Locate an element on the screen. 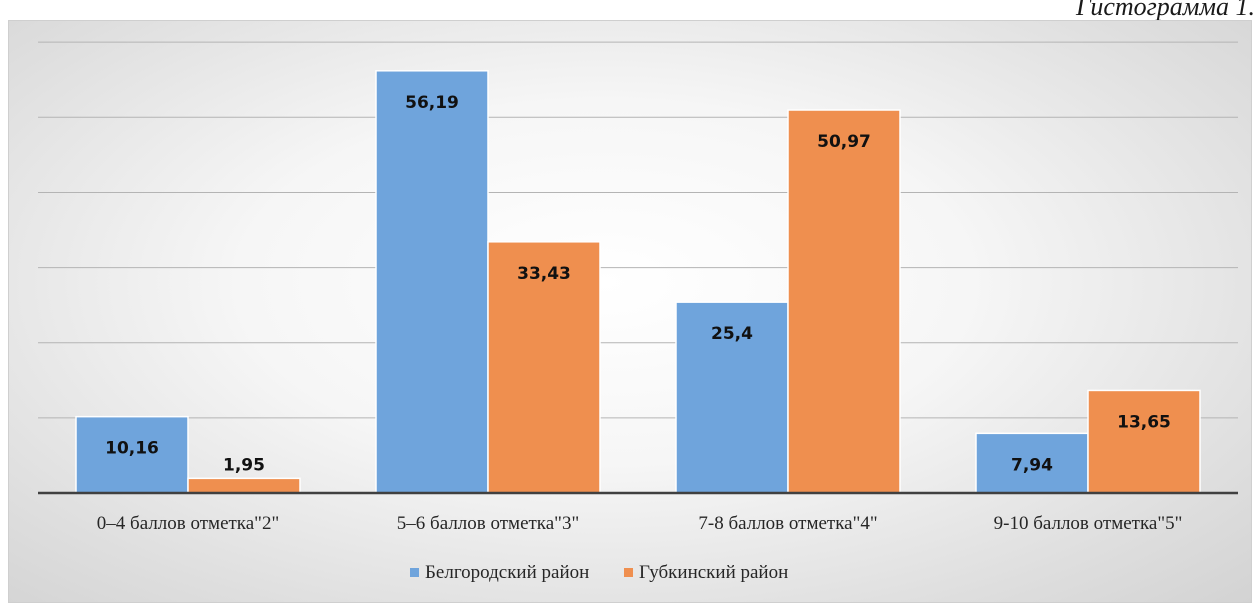 The width and height of the screenshot is (1255, 603). data-label-s2-c3: 50,97 is located at coordinates (844, 142).